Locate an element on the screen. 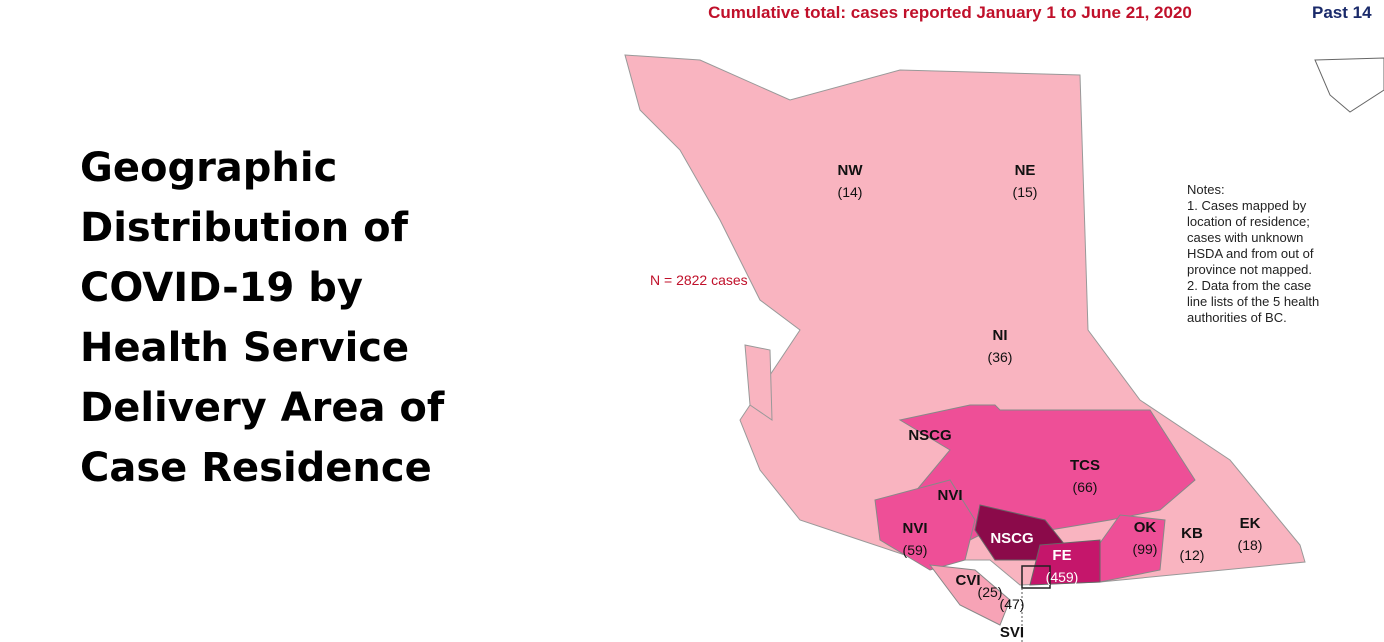 The image size is (1384, 642). note-line: cases with unknown is located at coordinates (1245, 237).